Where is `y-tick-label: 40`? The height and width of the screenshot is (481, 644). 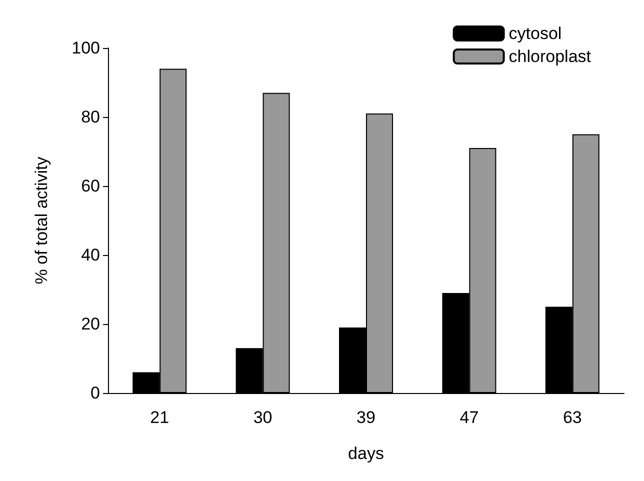 y-tick-label: 40 is located at coordinates (90, 255).